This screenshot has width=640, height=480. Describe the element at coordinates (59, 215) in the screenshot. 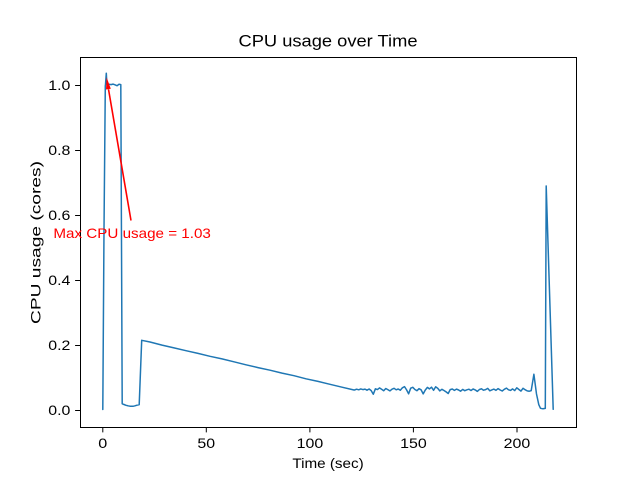

I see `svg-text: 0.6` at that location.